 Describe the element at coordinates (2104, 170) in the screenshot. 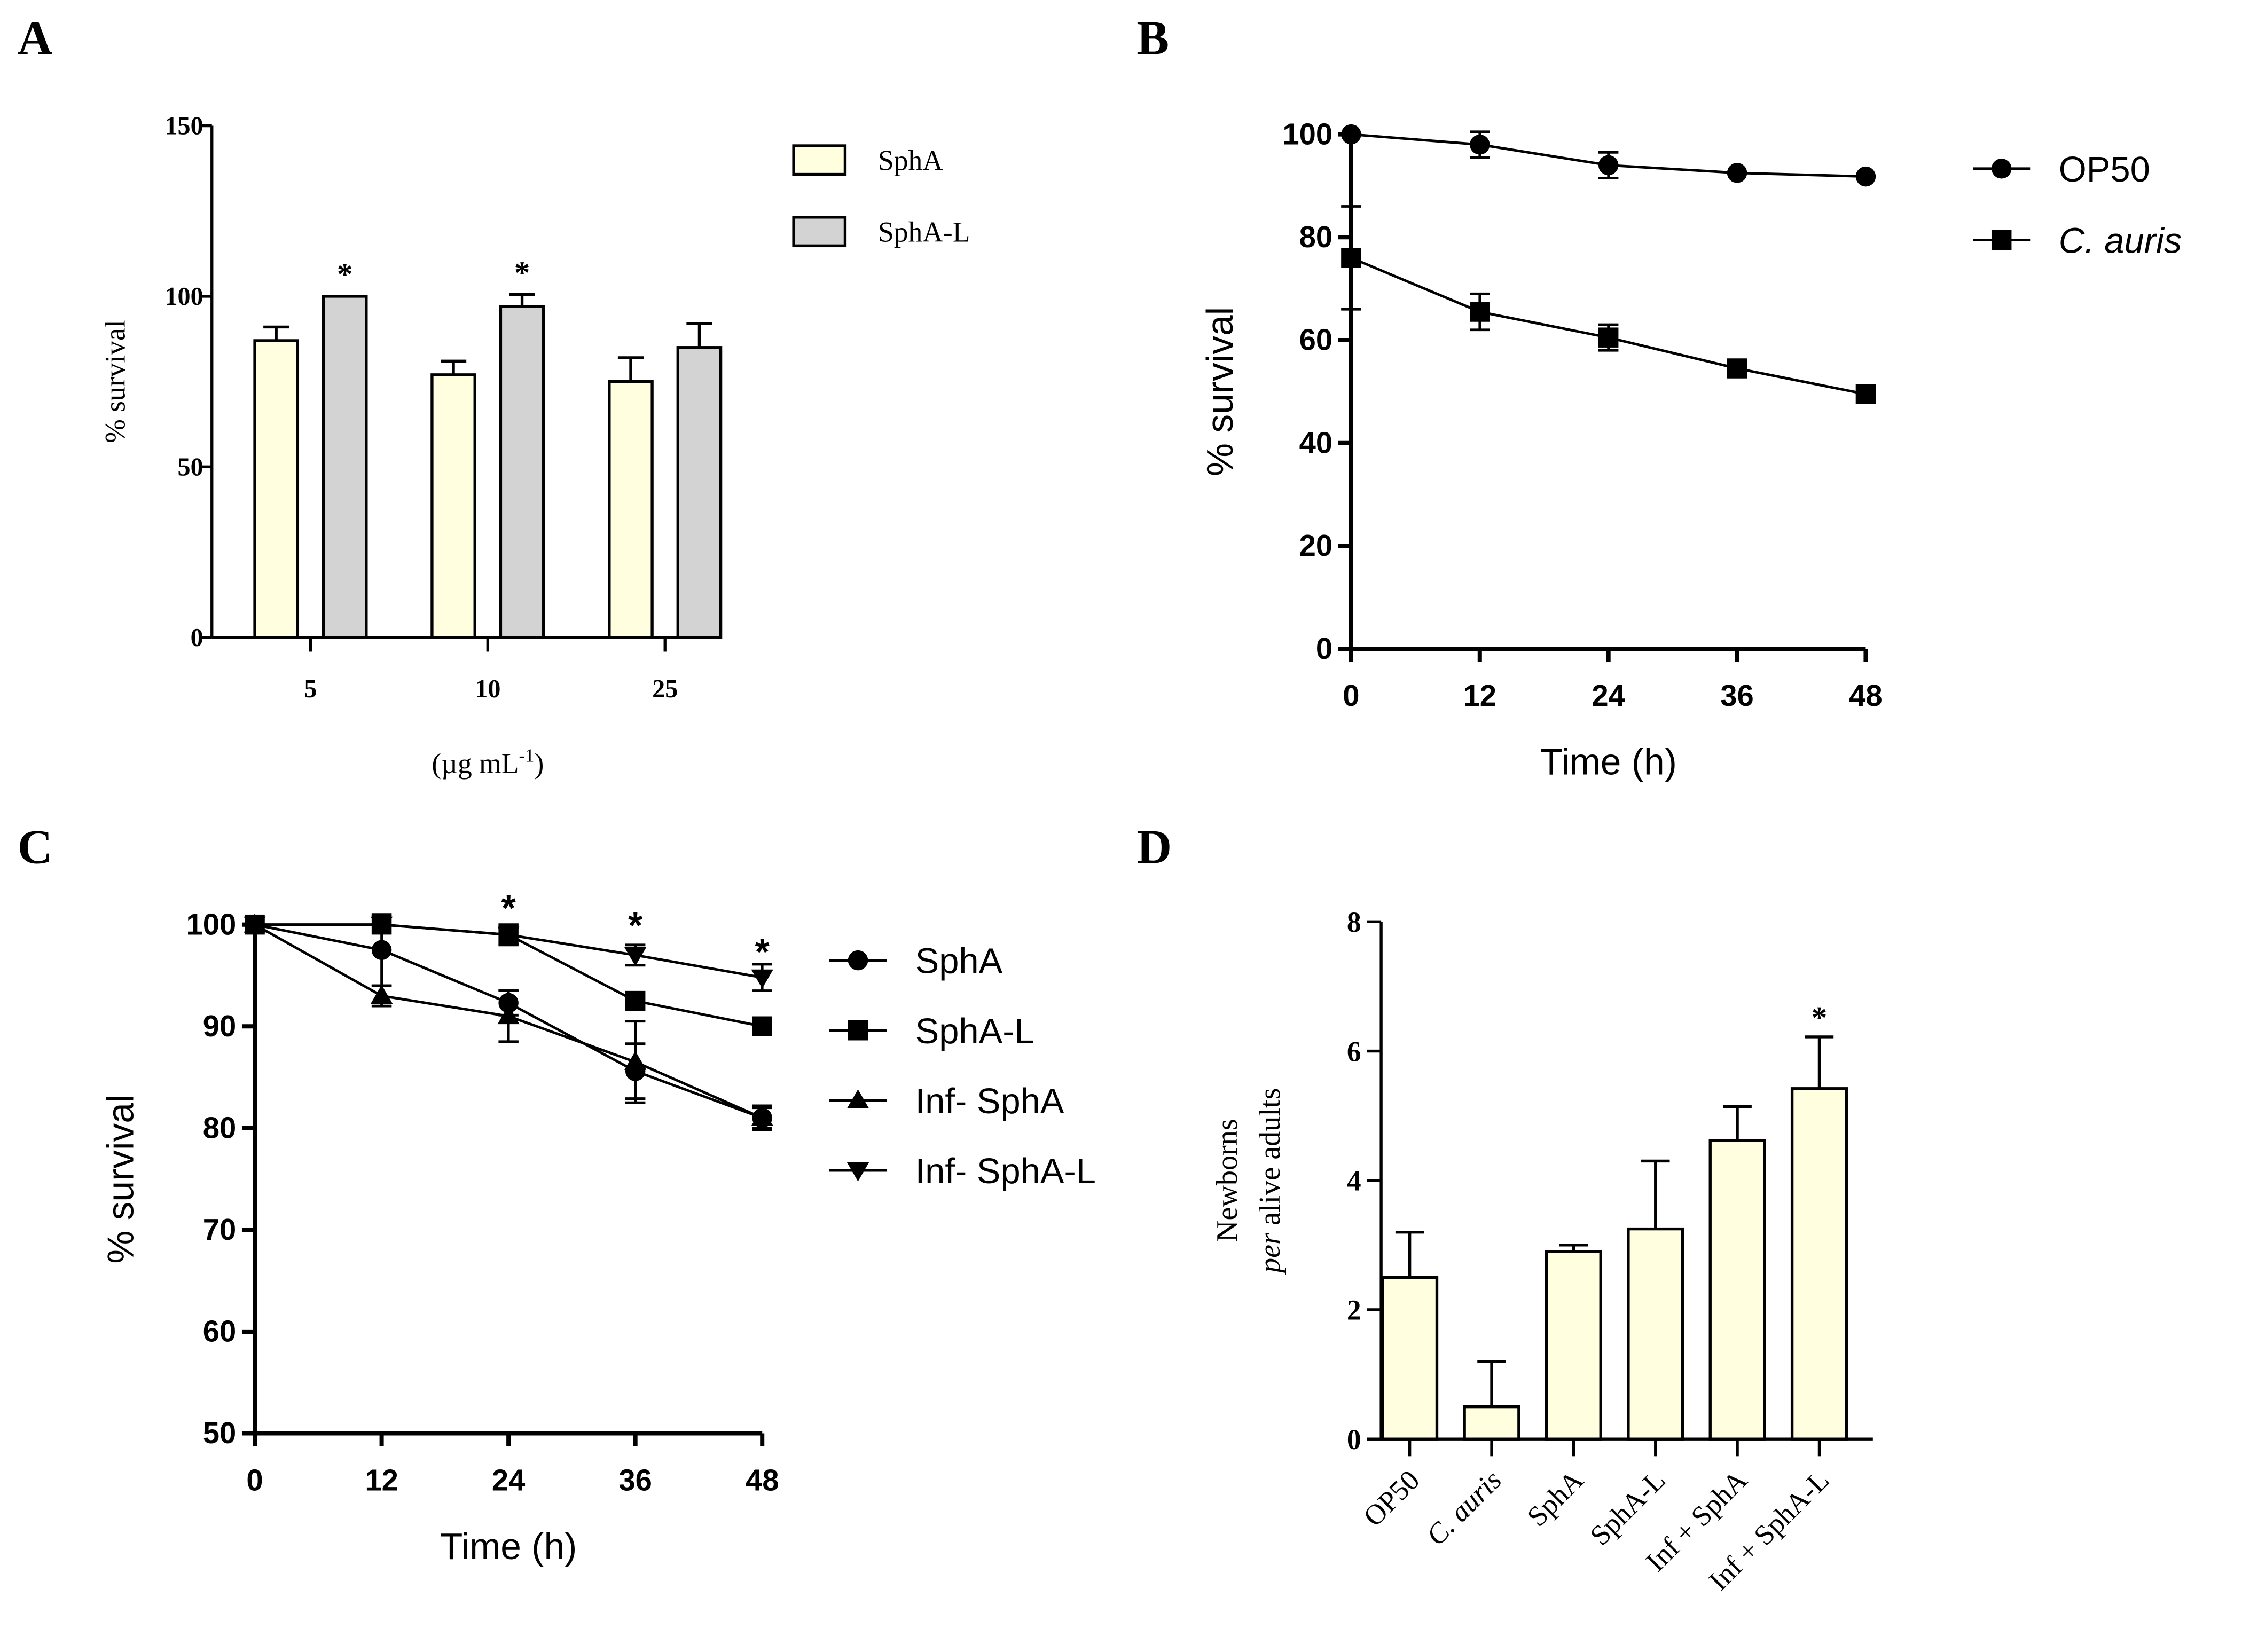

I see `legend-label: OP50` at that location.